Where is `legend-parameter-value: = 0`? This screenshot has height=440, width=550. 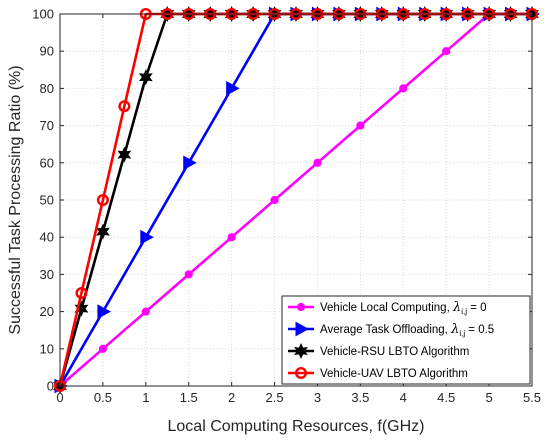
legend-parameter-value: = 0 is located at coordinates (477, 308).